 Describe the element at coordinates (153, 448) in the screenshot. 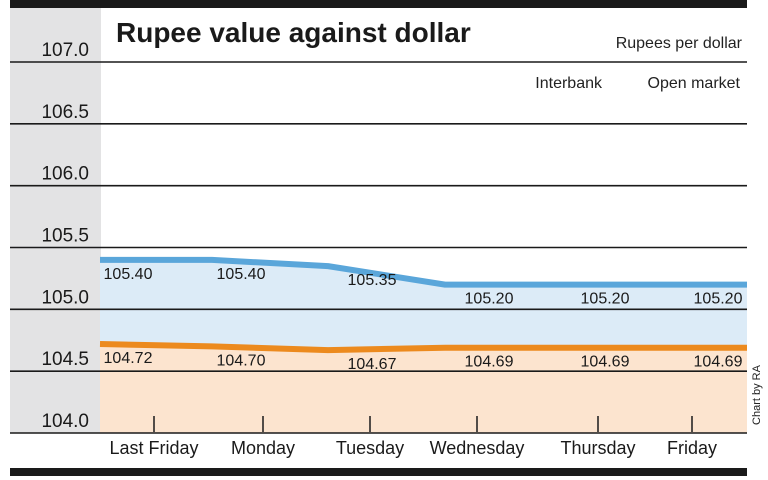

I see `x-tick-label: Last Friday` at that location.